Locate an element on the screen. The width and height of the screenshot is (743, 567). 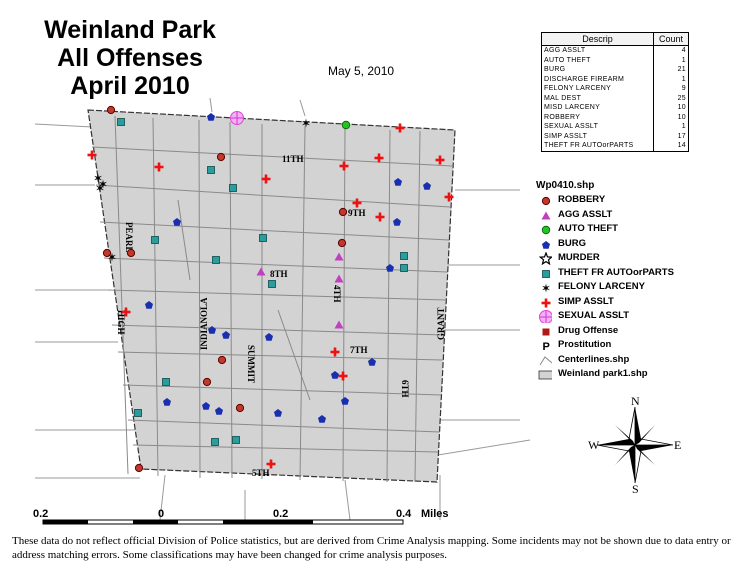
incident-marker-sexual is located at coordinates (237, 118).